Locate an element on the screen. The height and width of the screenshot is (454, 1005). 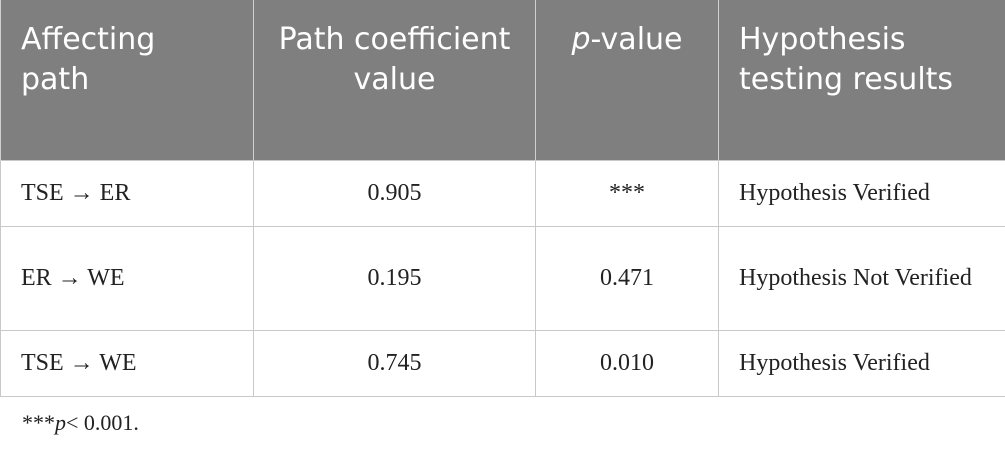
table-cell: 0.905 is located at coordinates (394, 193).